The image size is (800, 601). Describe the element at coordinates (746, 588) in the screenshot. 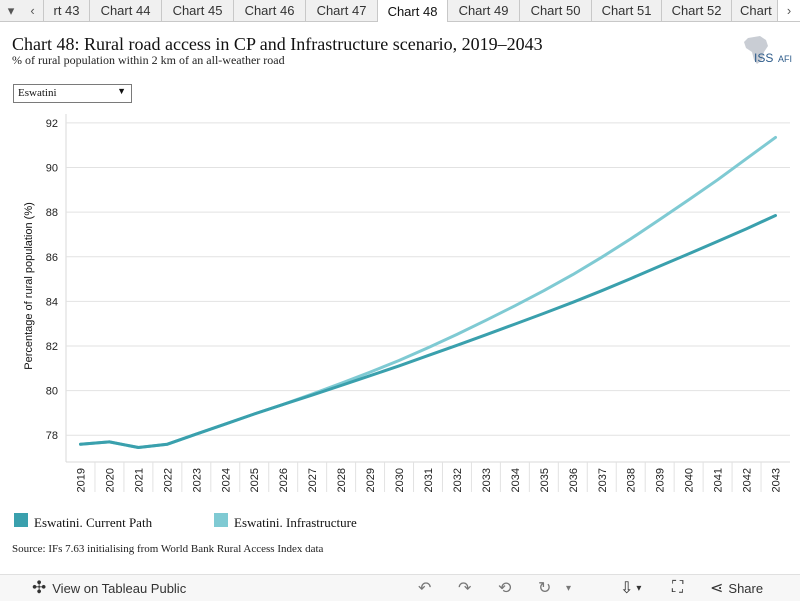

I see `share-label: Share` at that location.